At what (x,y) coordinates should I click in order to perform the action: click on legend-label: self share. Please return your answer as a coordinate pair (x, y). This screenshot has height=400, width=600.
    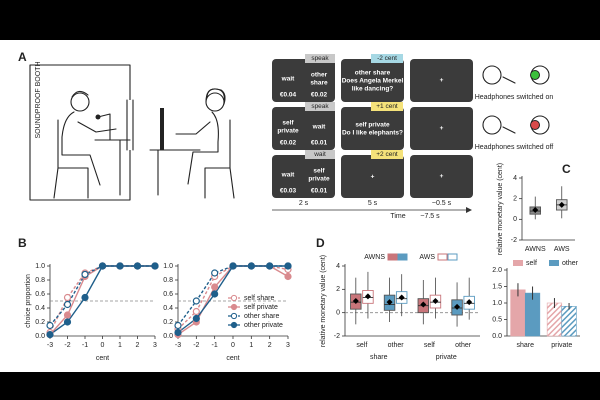
    Looking at the image, I should click on (259, 298).